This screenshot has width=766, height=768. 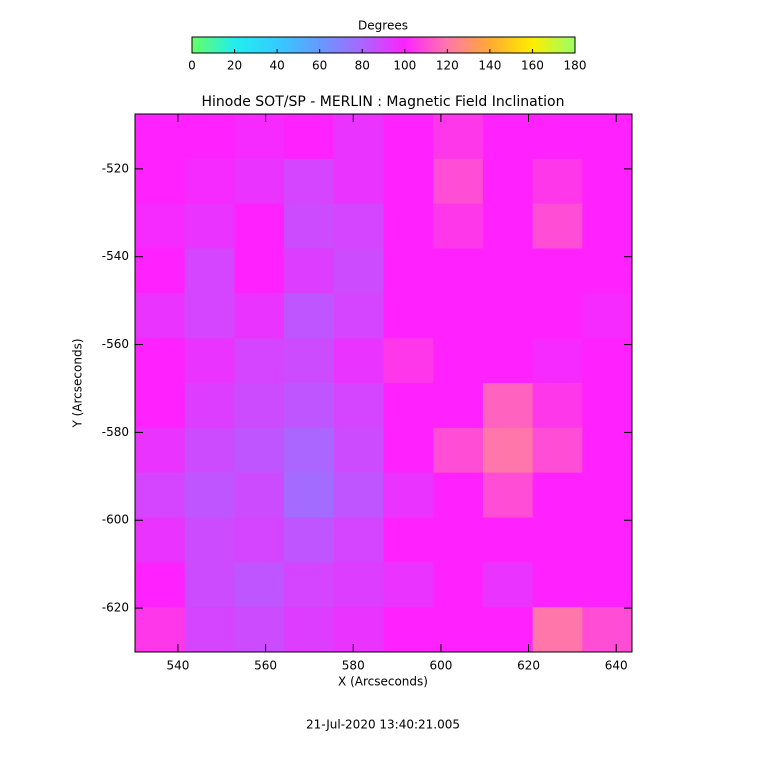 What do you see at coordinates (362, 66) in the screenshot?
I see `colorbar-tick-label: 80` at bounding box center [362, 66].